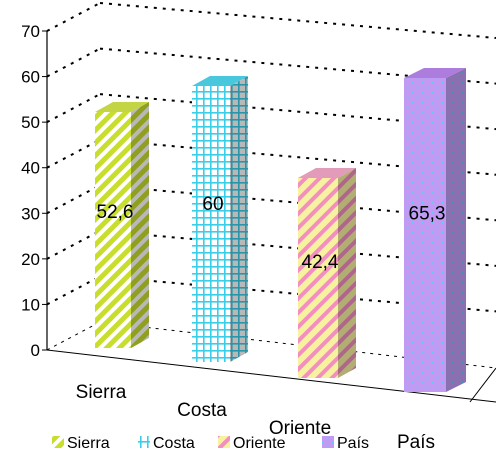  Describe the element at coordinates (353, 443) in the screenshot. I see `legend-label: País` at that location.